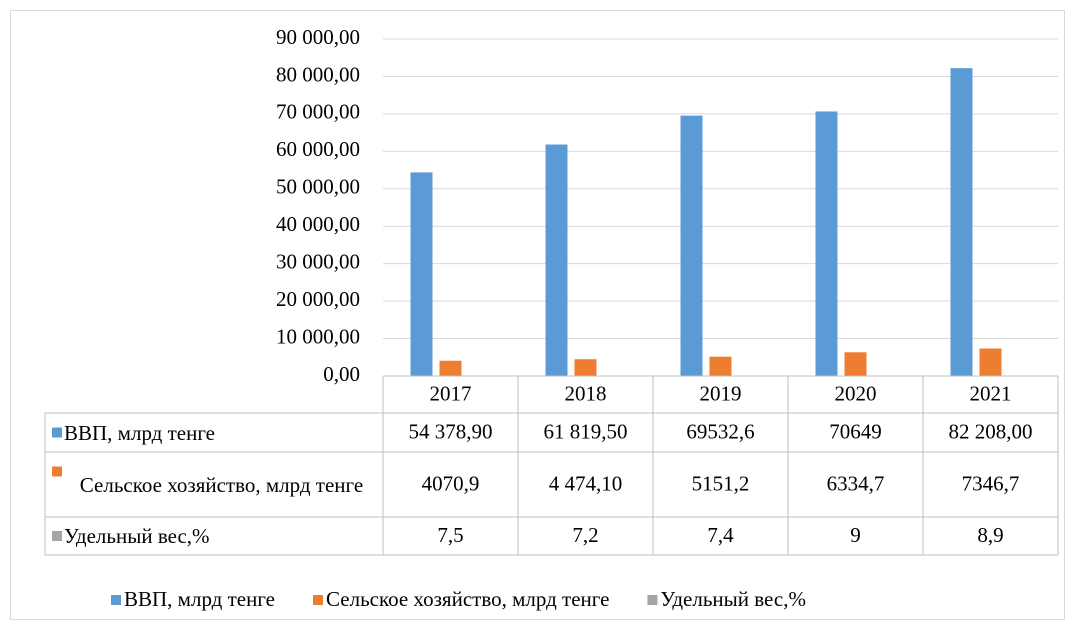  I want to click on x-tick-label: 2017, so click(451, 393).